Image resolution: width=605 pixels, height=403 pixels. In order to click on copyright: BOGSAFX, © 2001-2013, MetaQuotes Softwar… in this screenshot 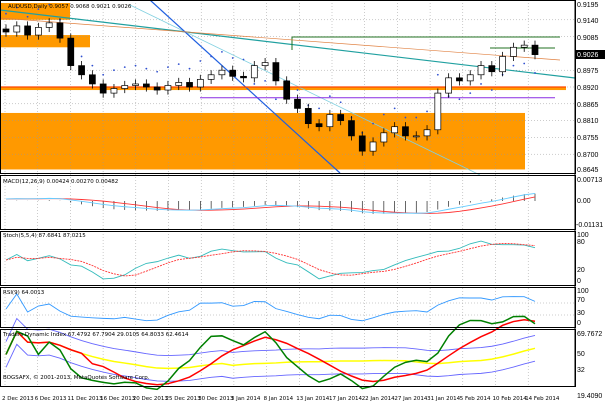, I will do `click(76, 377)`.